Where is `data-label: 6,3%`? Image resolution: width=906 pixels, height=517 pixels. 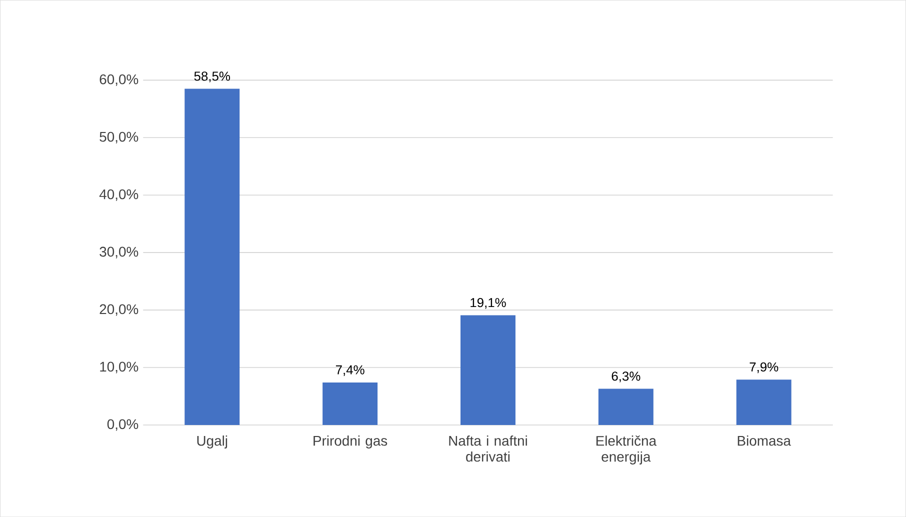
data-label: 6,3% is located at coordinates (626, 377).